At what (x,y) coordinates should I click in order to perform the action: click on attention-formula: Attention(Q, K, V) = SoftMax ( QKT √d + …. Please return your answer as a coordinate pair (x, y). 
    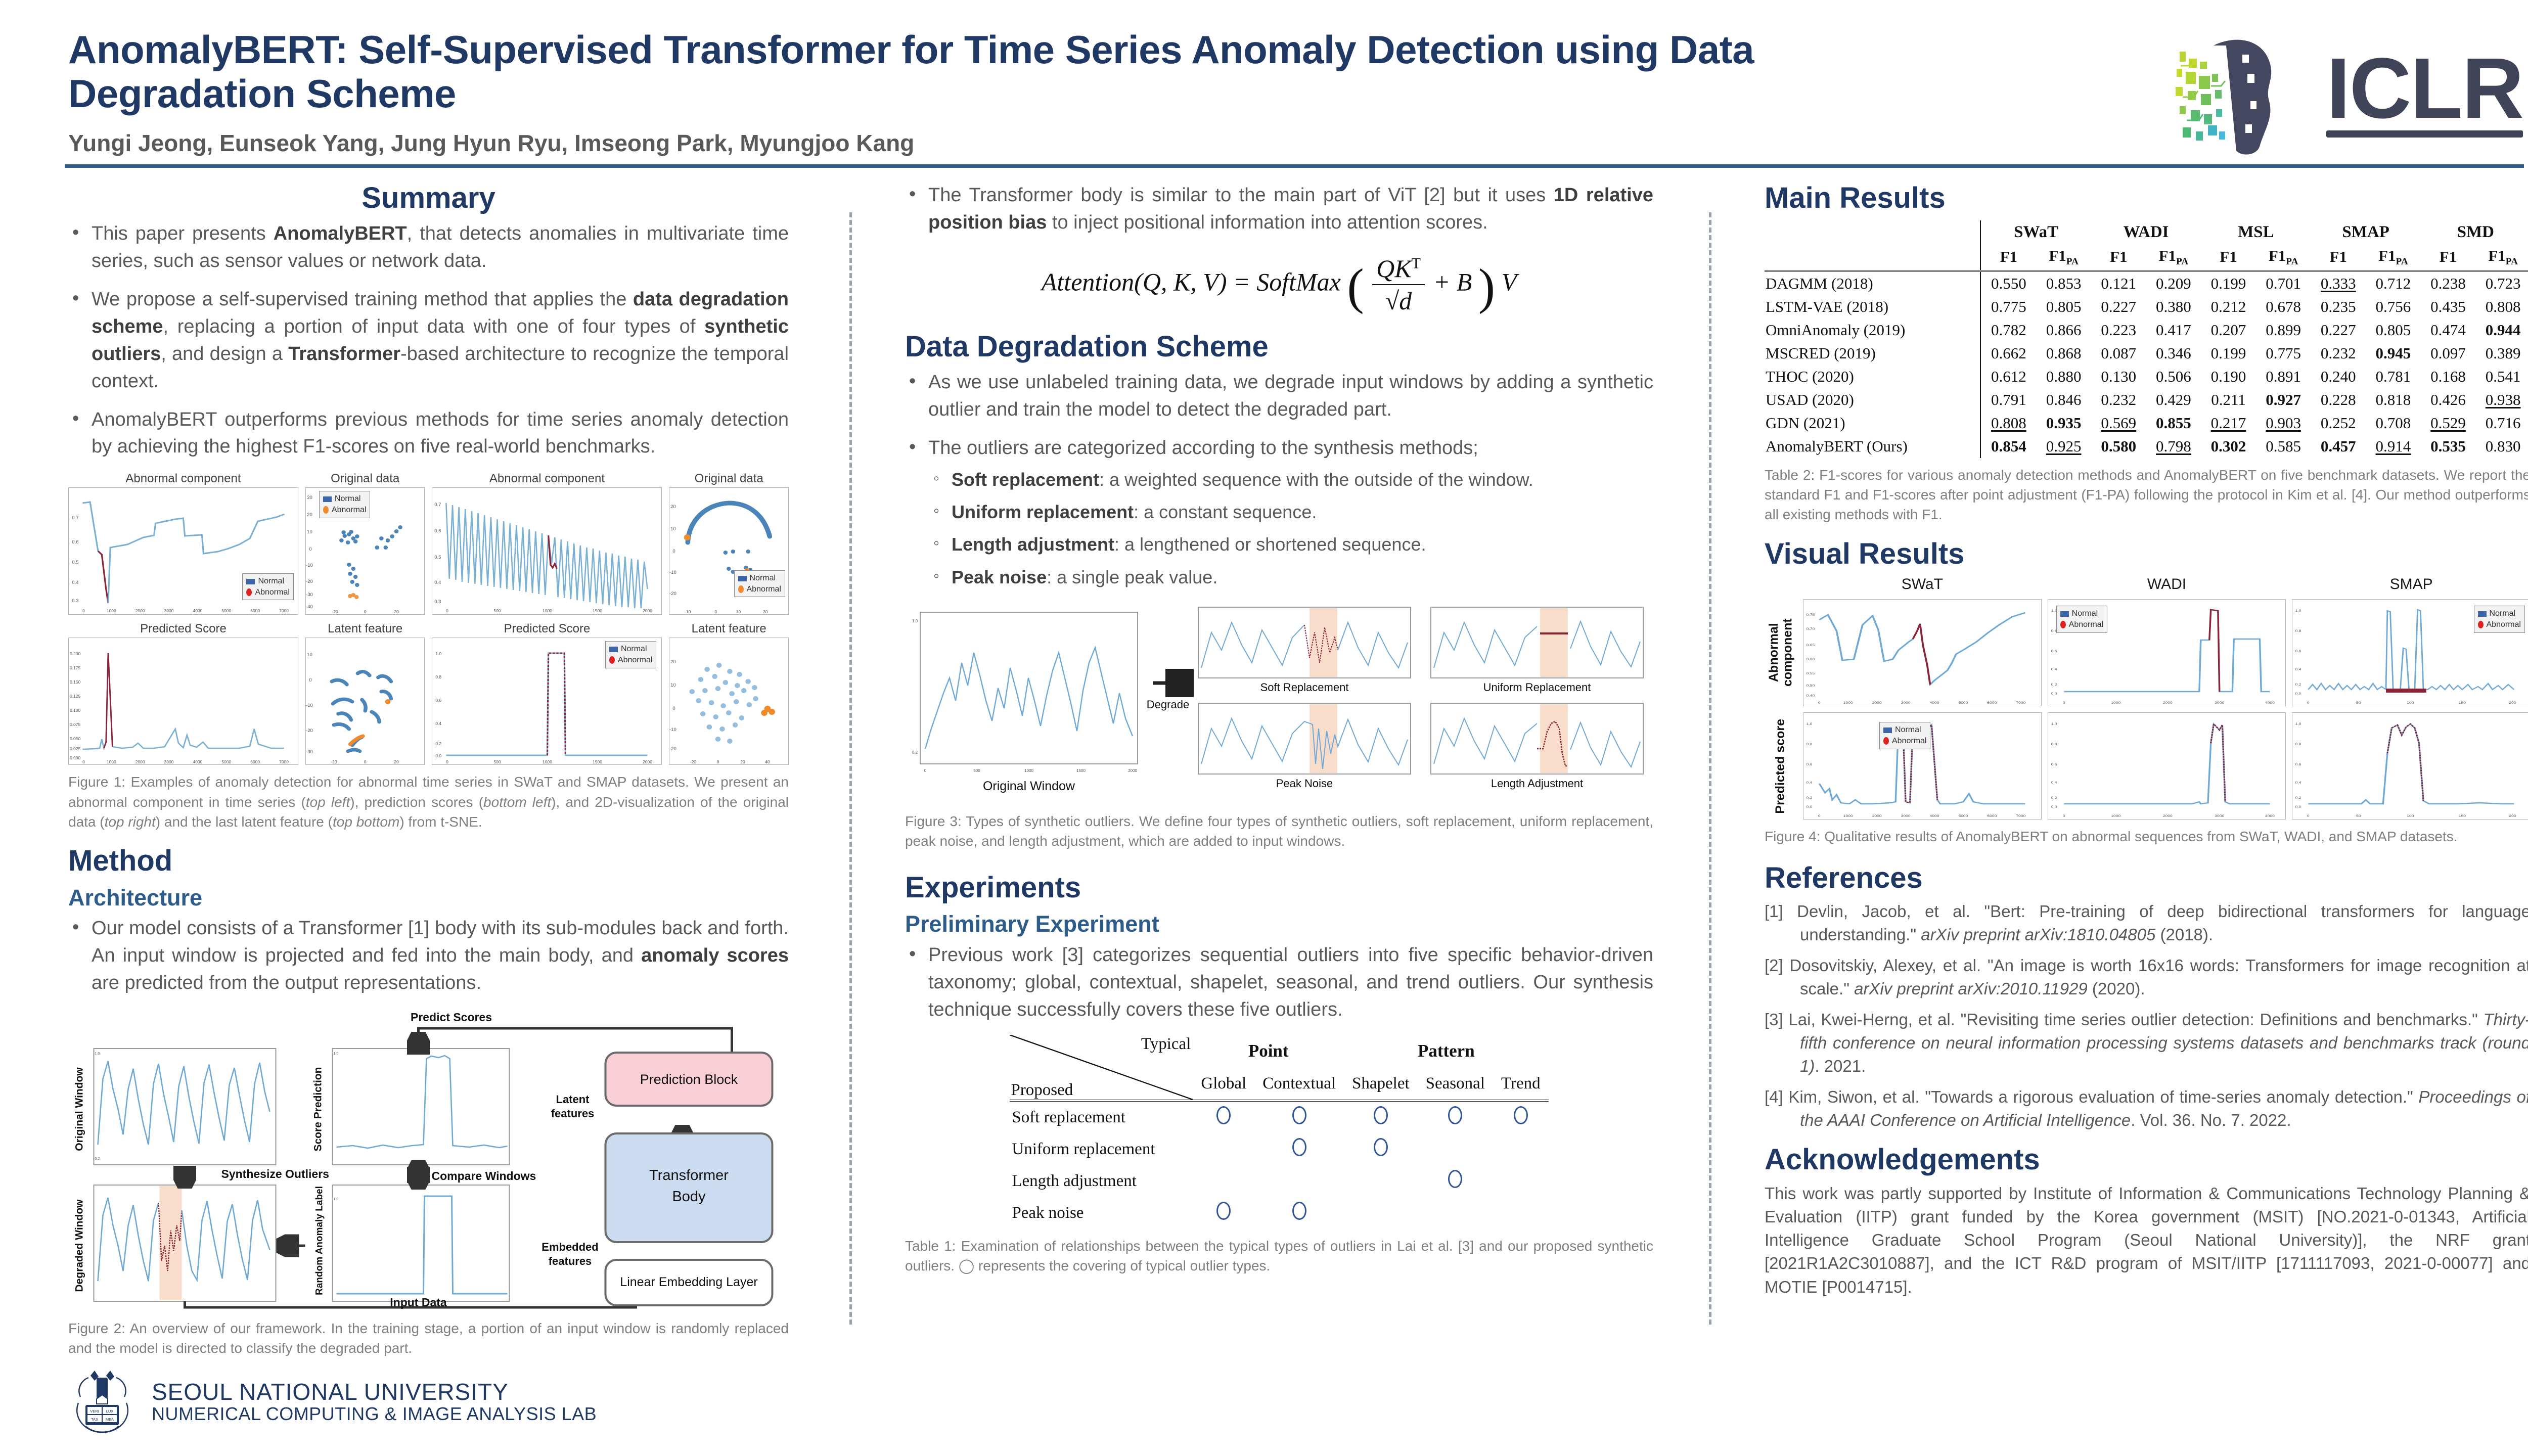
    Looking at the image, I should click on (1279, 284).